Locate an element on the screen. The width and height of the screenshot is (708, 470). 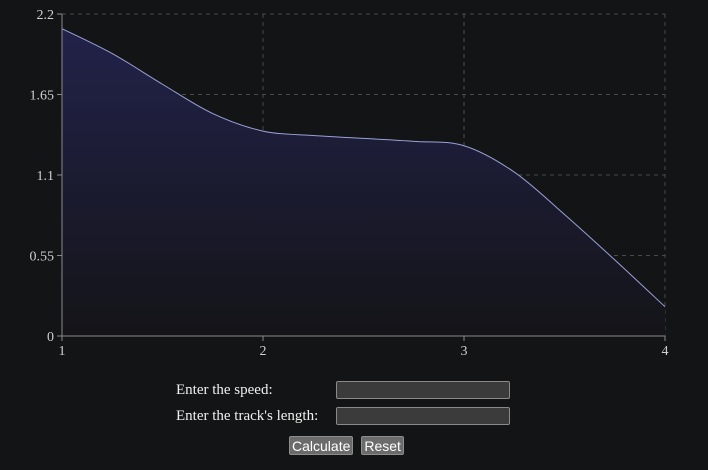
speed-input is located at coordinates (423, 390).